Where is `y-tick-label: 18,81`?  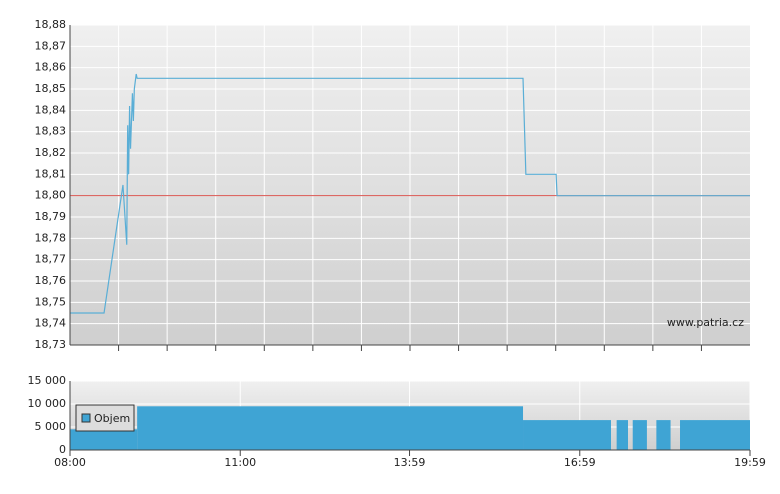
y-tick-label: 18,81 is located at coordinates (51, 173).